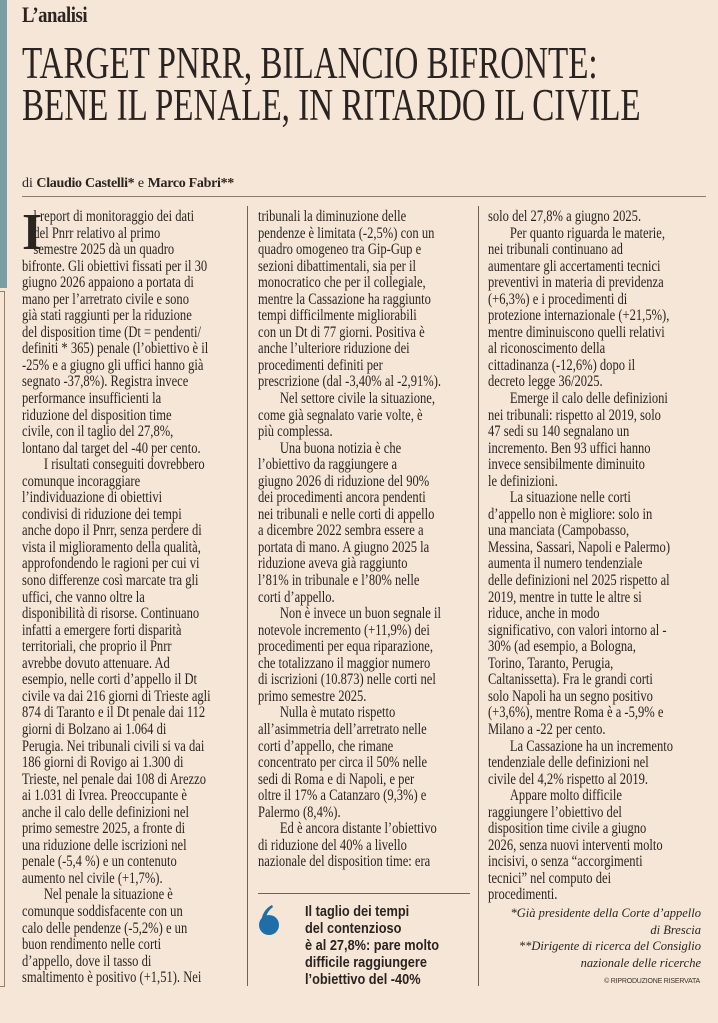 Image resolution: width=718 pixels, height=1023 pixels. Describe the element at coordinates (568, 763) in the screenshot. I see `article-text-line: tendenziale delle definizioni nel` at that location.